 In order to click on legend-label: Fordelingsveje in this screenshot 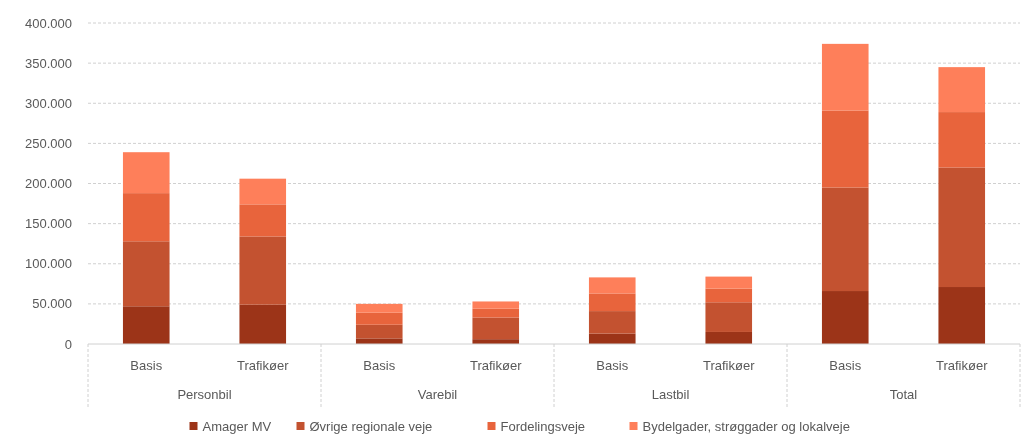, I will do `click(543, 426)`.